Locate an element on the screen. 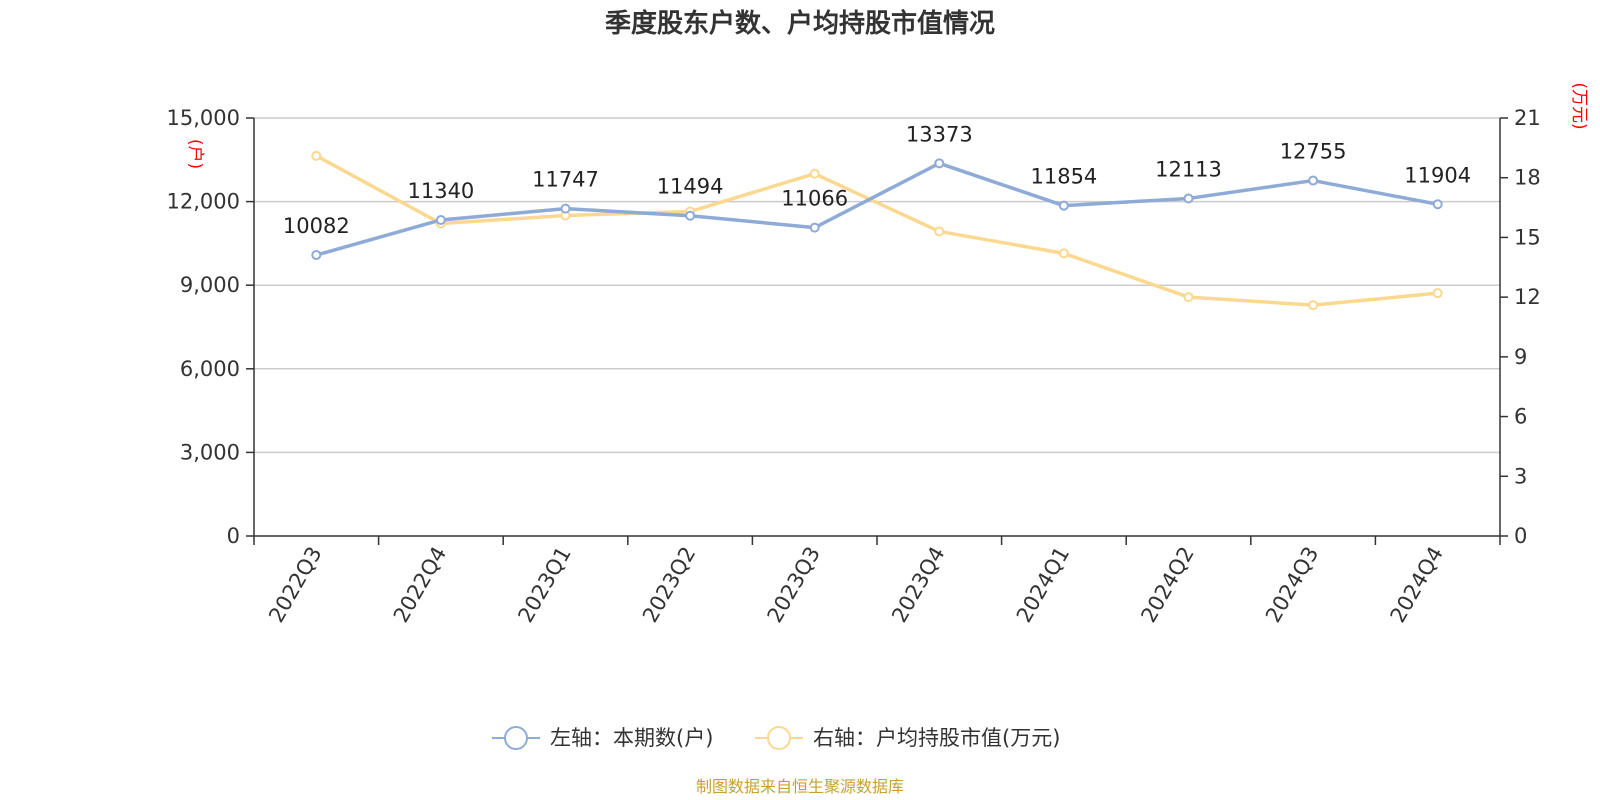 The width and height of the screenshot is (1600, 800). data-label: 11904 is located at coordinates (1437, 175).